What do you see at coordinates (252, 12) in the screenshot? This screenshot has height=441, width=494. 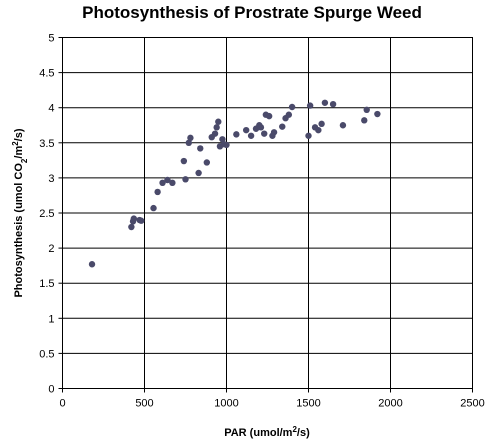 I see `chart-title: Photosynthesis of Prostrate Spurge Weed` at bounding box center [252, 12].